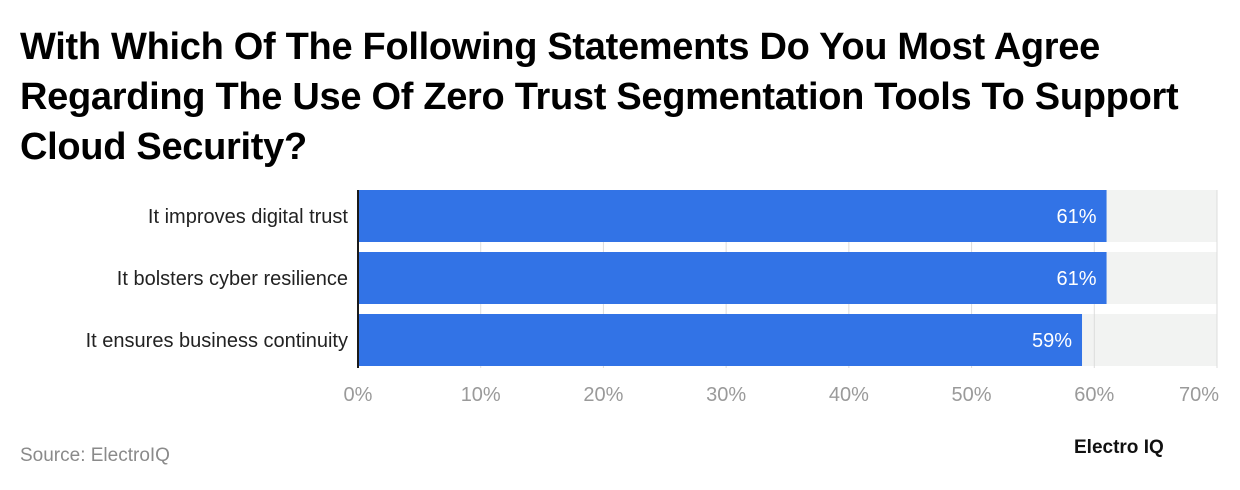 The width and height of the screenshot is (1240, 490). What do you see at coordinates (217, 341) in the screenshot?
I see `category-label: It ensures business continuity` at bounding box center [217, 341].